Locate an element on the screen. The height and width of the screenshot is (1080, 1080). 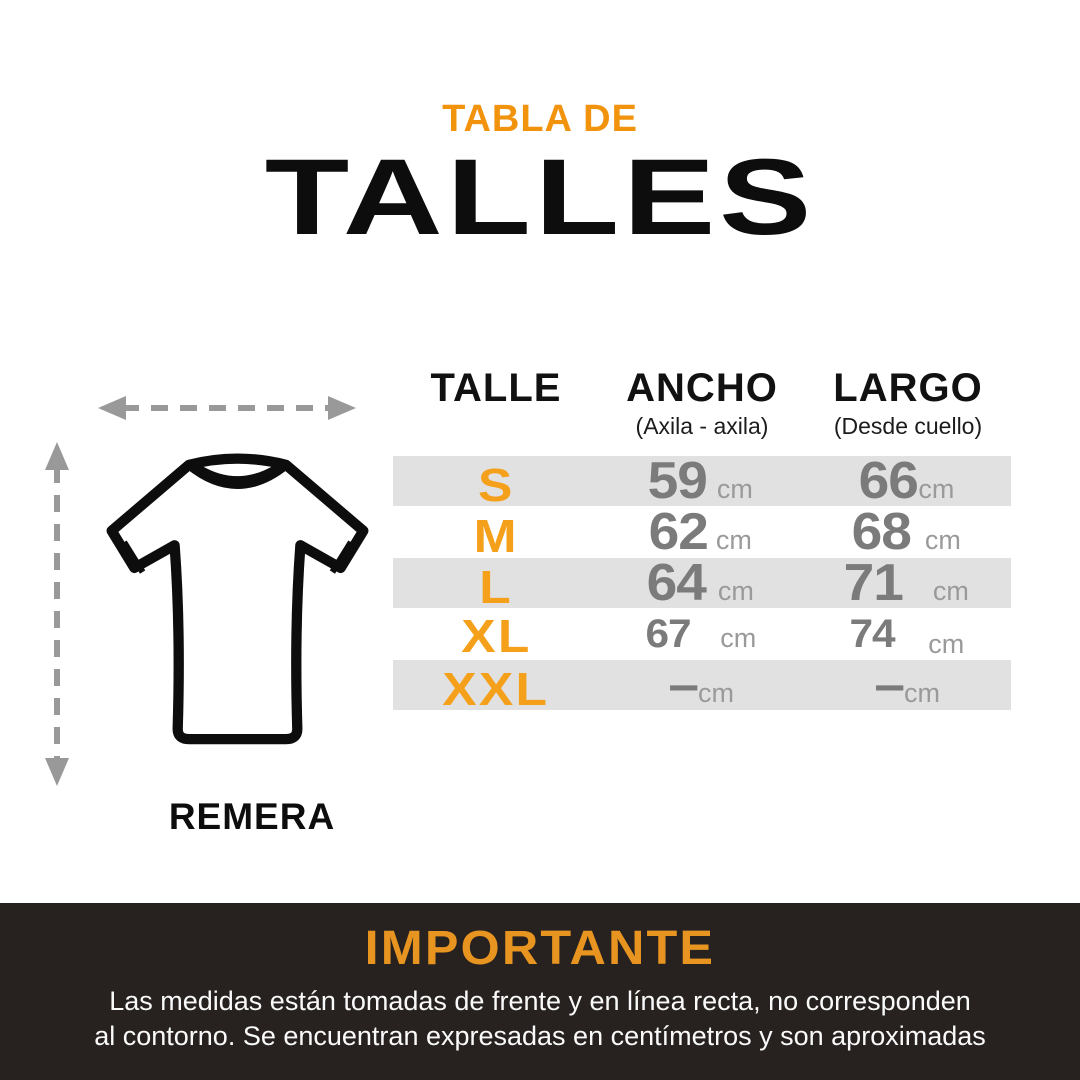
size-label: M is located at coordinates (496, 536).